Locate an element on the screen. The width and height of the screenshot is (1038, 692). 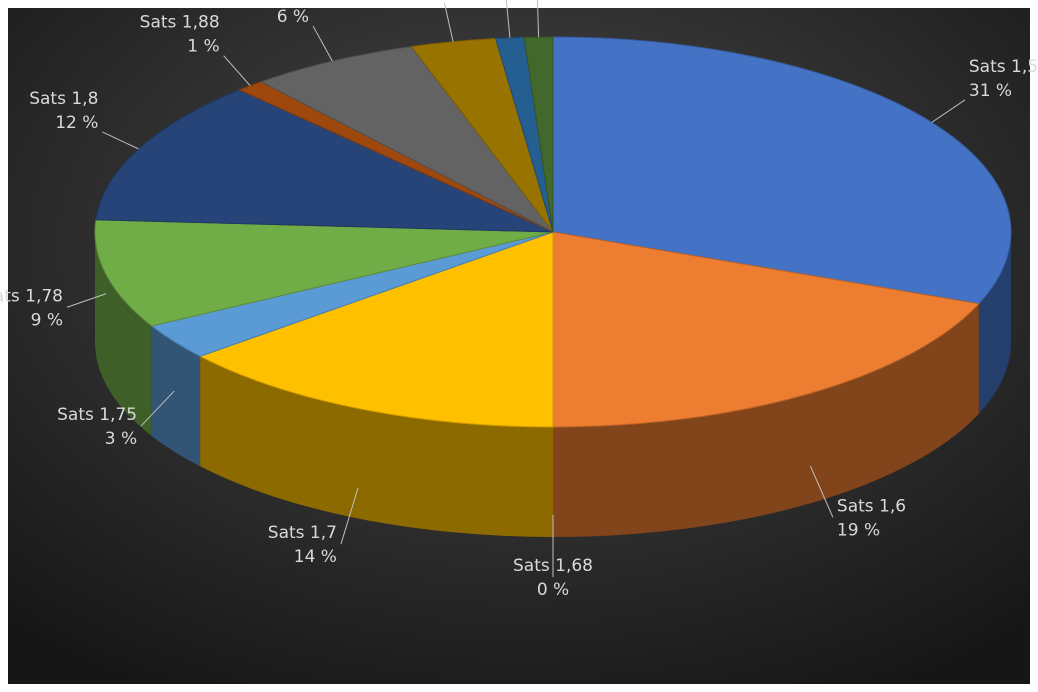
data-label-value: 19 % is located at coordinates (858, 530).